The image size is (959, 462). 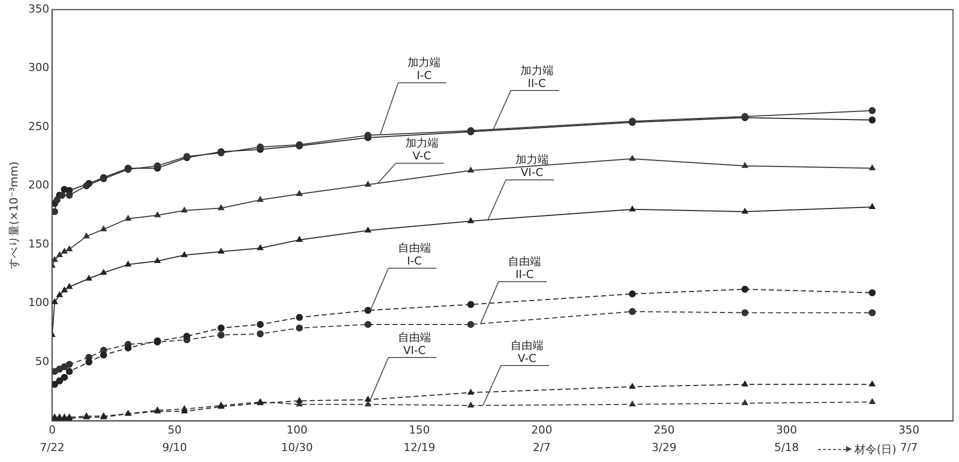 I want to click on text: 自由端 V-C, so click(x=527, y=351).